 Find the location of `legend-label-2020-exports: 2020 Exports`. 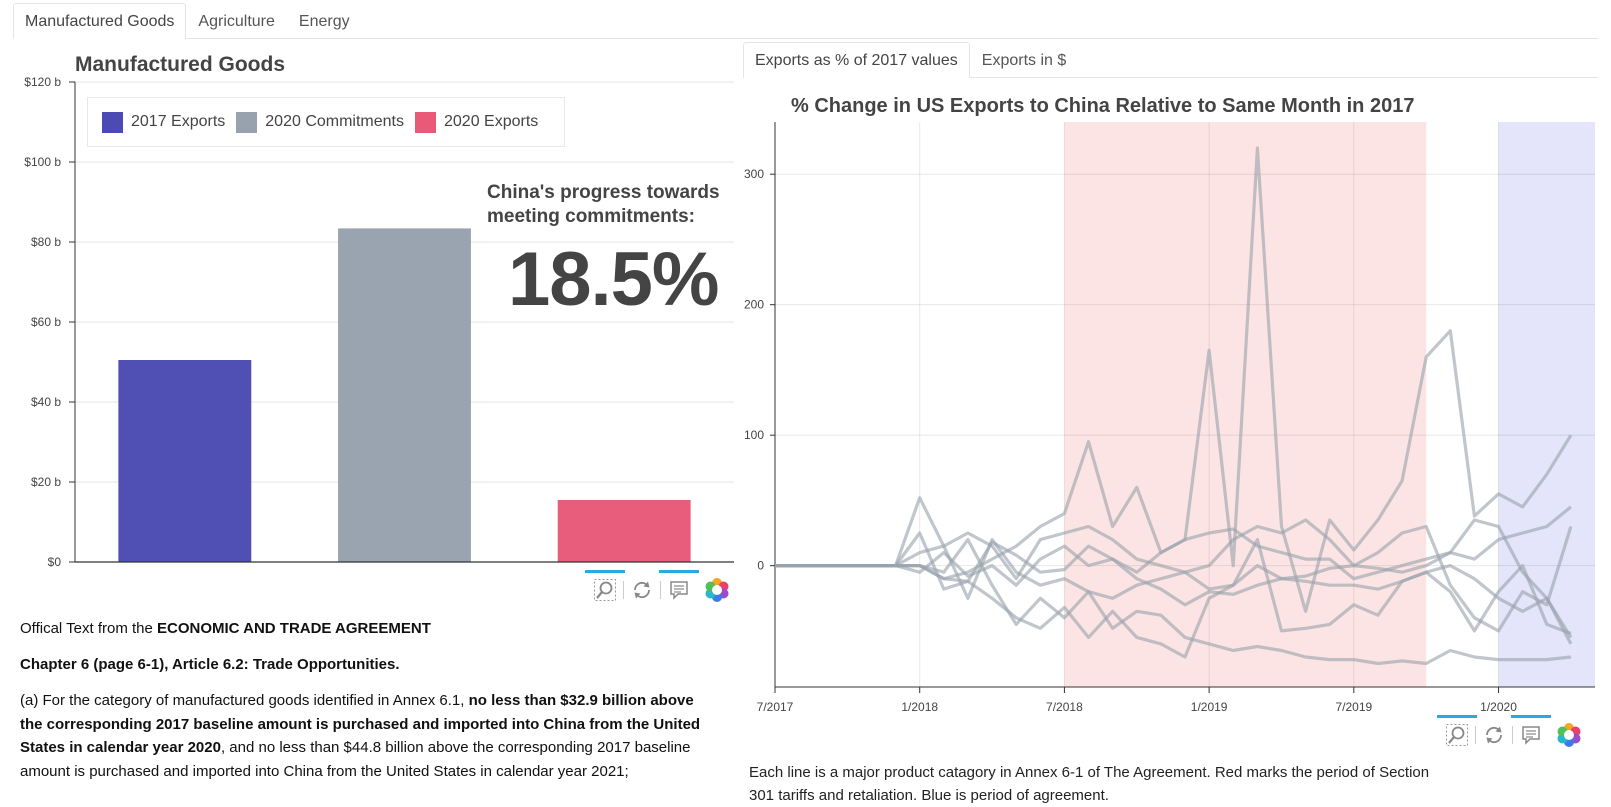

legend-label-2020-exports: 2020 Exports is located at coordinates (491, 121).